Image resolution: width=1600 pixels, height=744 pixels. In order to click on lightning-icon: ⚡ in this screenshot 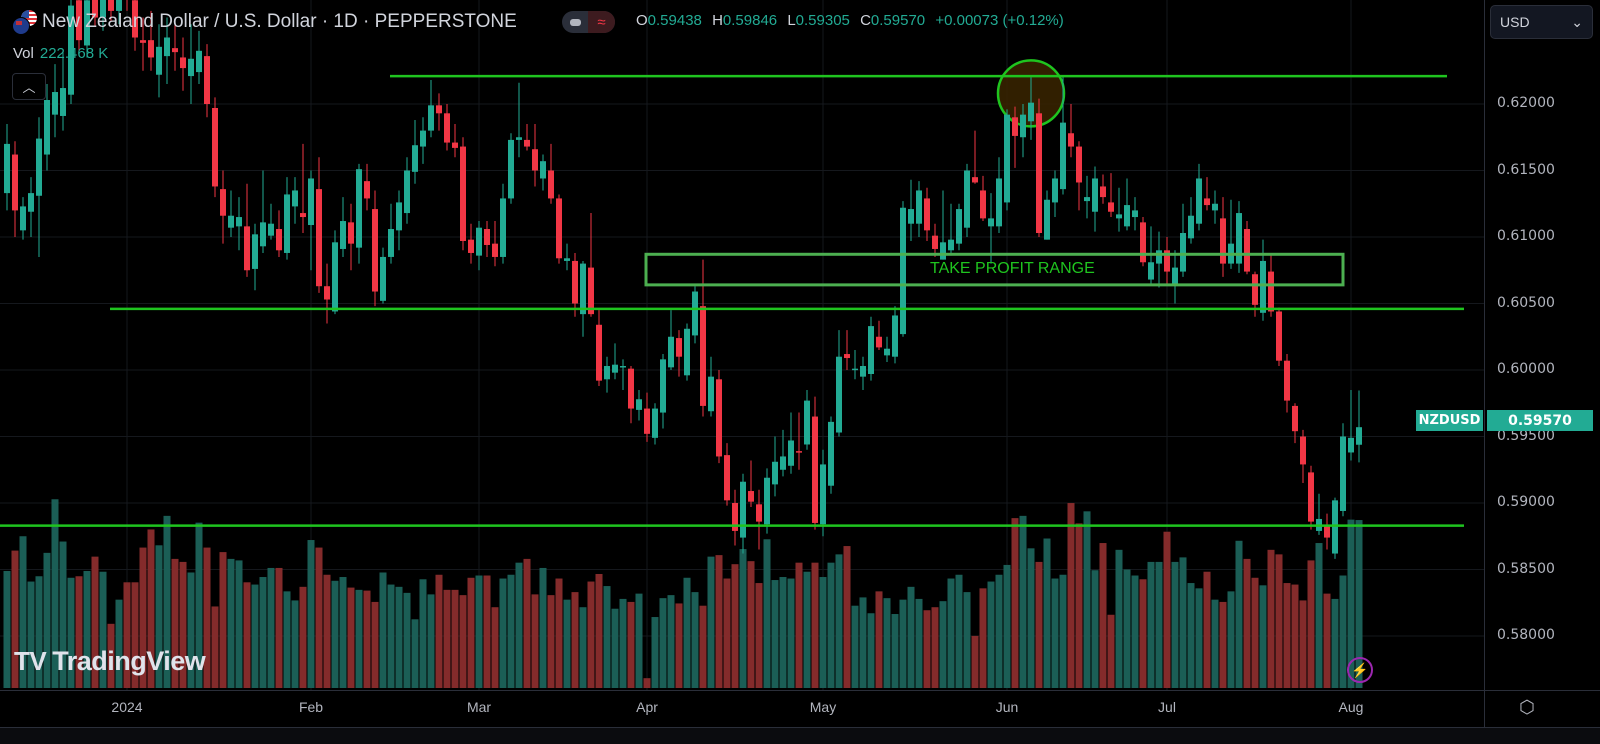, I will do `click(1360, 670)`.